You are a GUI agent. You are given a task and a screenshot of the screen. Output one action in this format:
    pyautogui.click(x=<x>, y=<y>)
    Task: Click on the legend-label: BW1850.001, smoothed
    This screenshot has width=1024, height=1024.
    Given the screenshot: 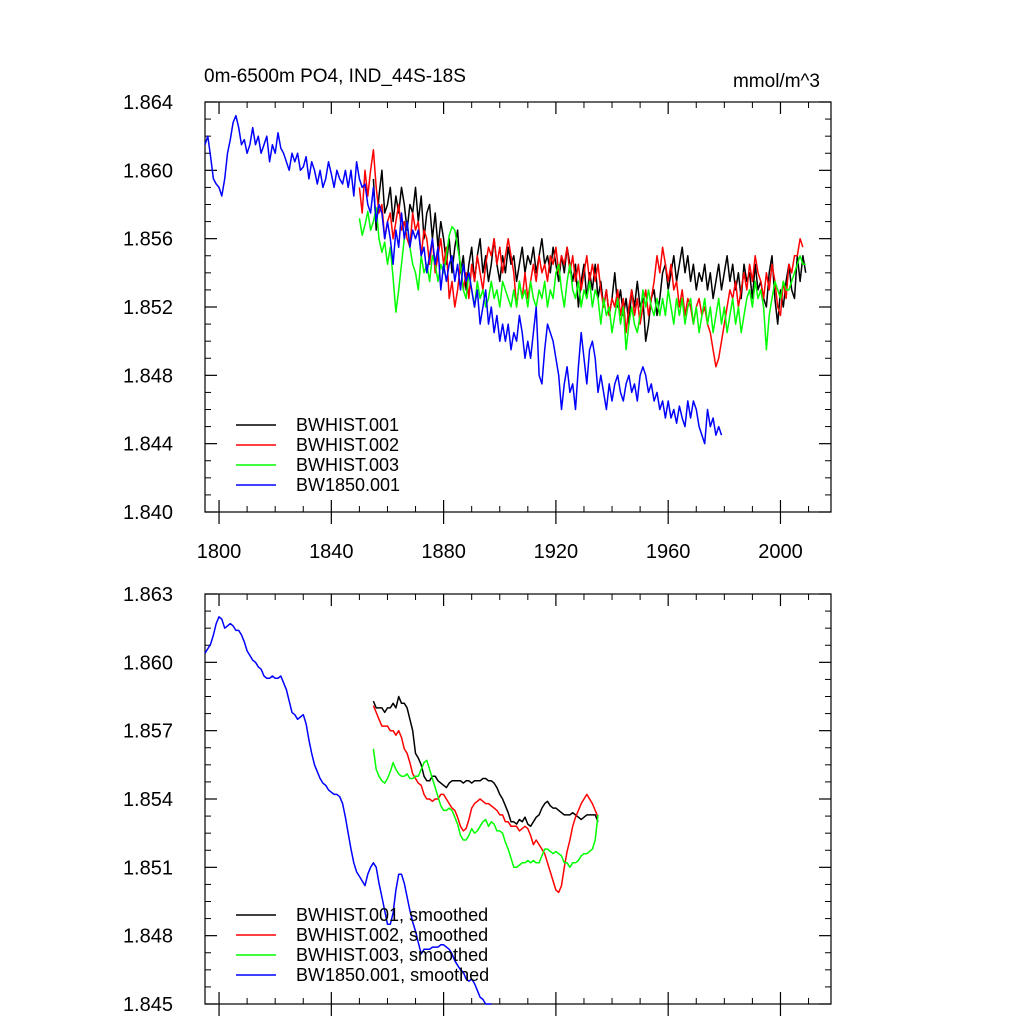 What is the action you would take?
    pyautogui.click(x=392, y=975)
    